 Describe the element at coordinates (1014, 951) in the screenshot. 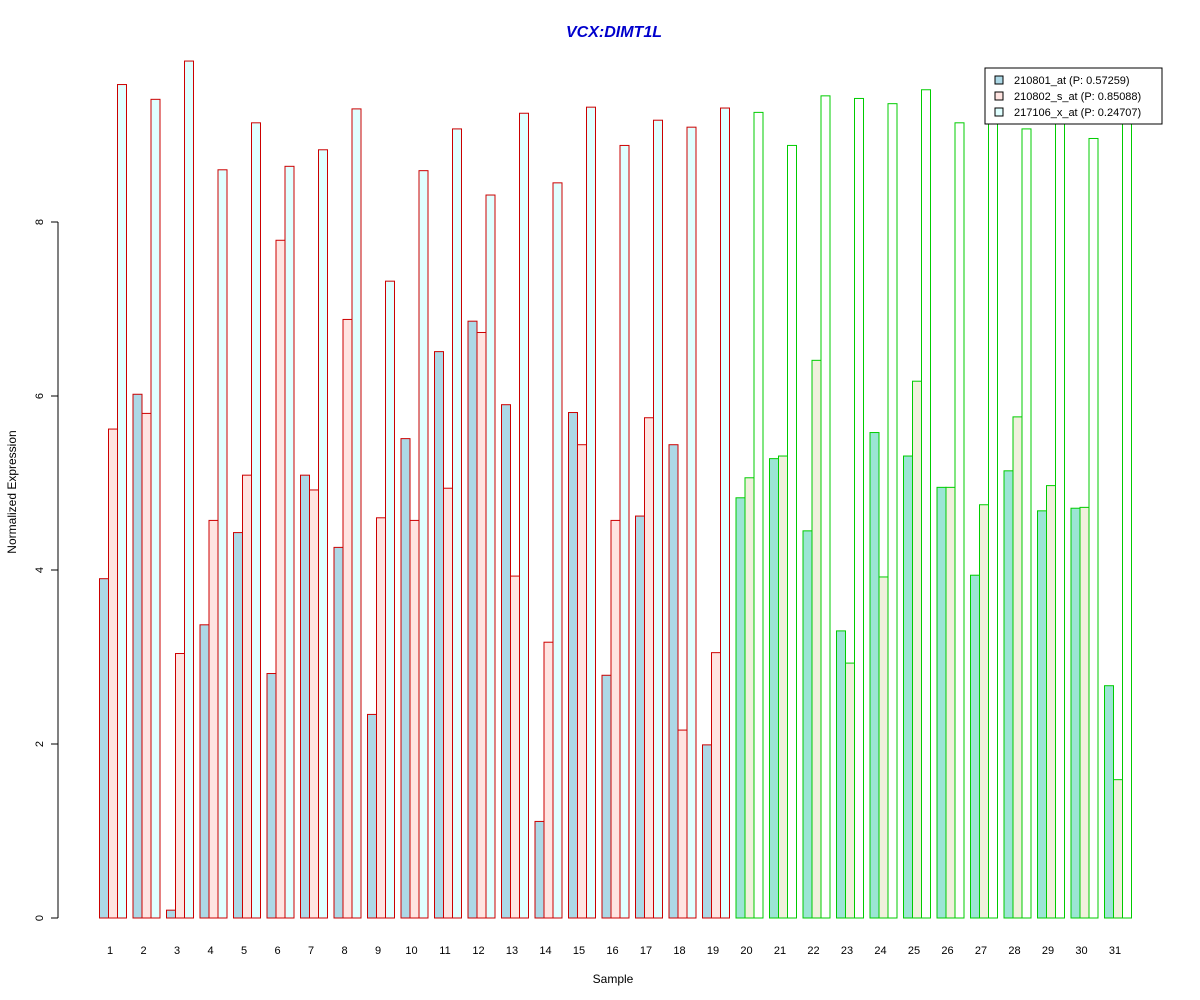

I see `x-tick-label: 28` at that location.